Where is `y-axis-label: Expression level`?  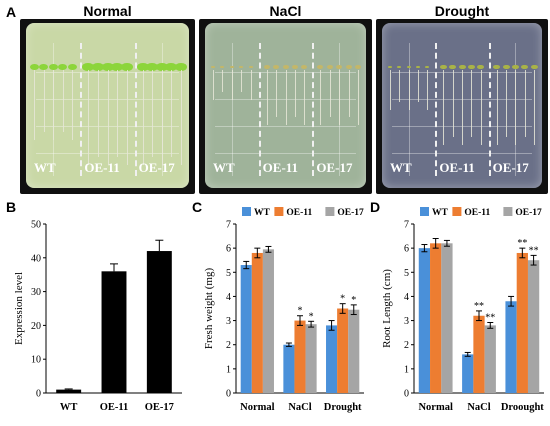
y-axis-label: Expression level is located at coordinates (19, 308).